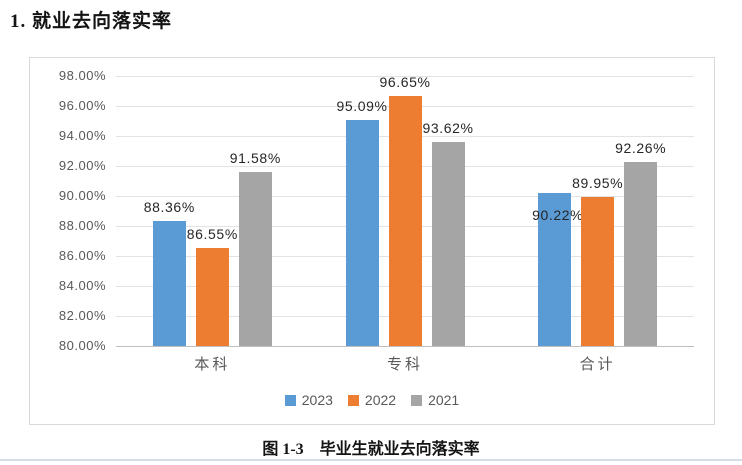  I want to click on figure-title: 毕业生就业去向落实率, so click(399, 449).